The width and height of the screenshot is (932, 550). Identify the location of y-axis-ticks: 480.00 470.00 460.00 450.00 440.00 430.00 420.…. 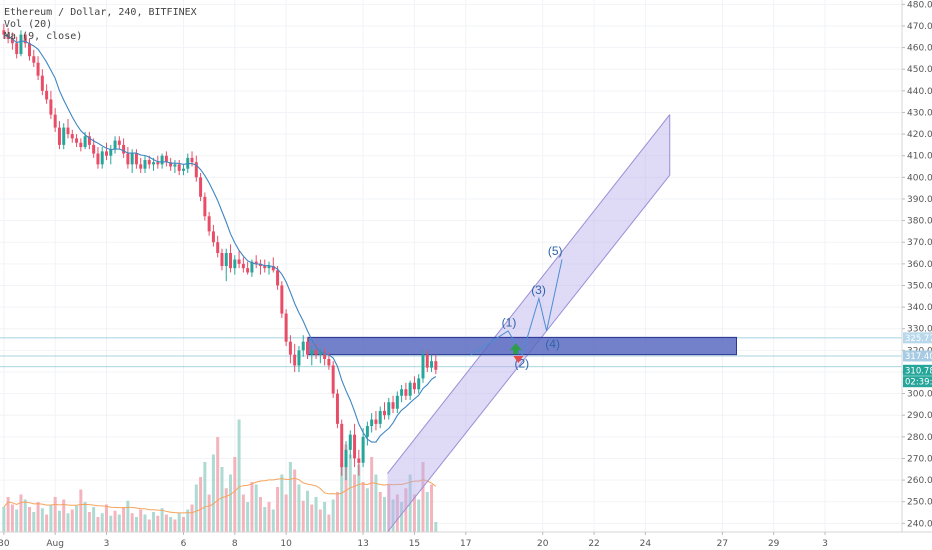
(917, 264).